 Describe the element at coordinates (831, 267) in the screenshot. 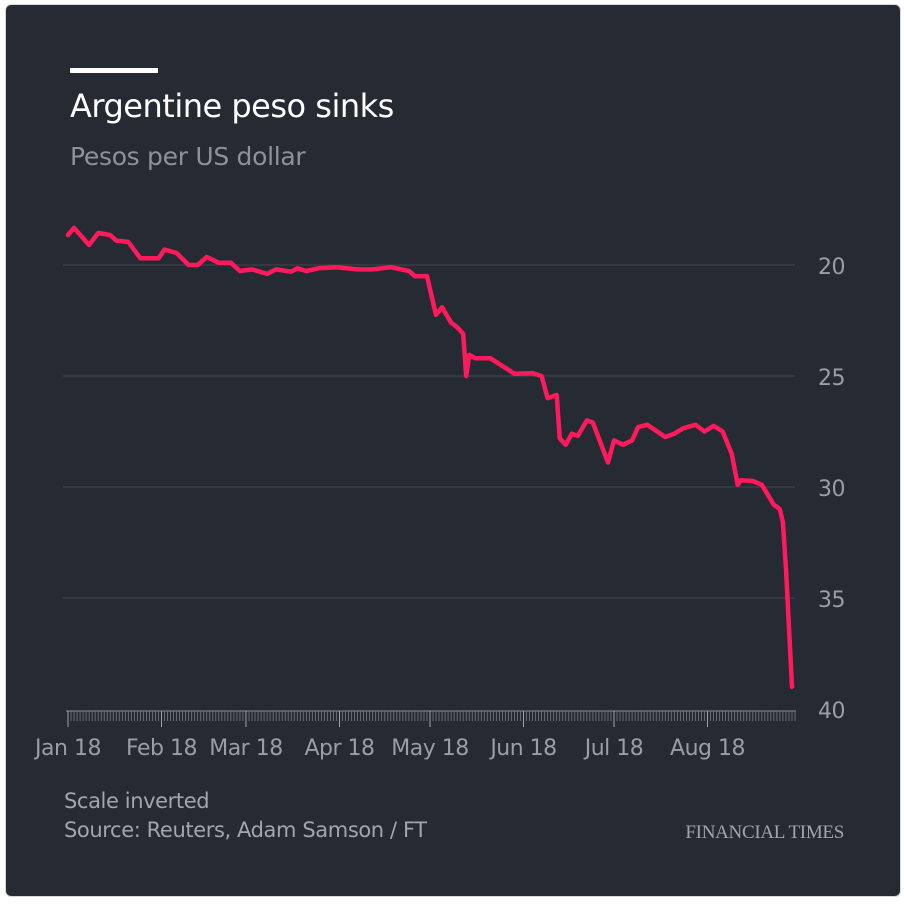

I see `y-tick-label: 20` at that location.